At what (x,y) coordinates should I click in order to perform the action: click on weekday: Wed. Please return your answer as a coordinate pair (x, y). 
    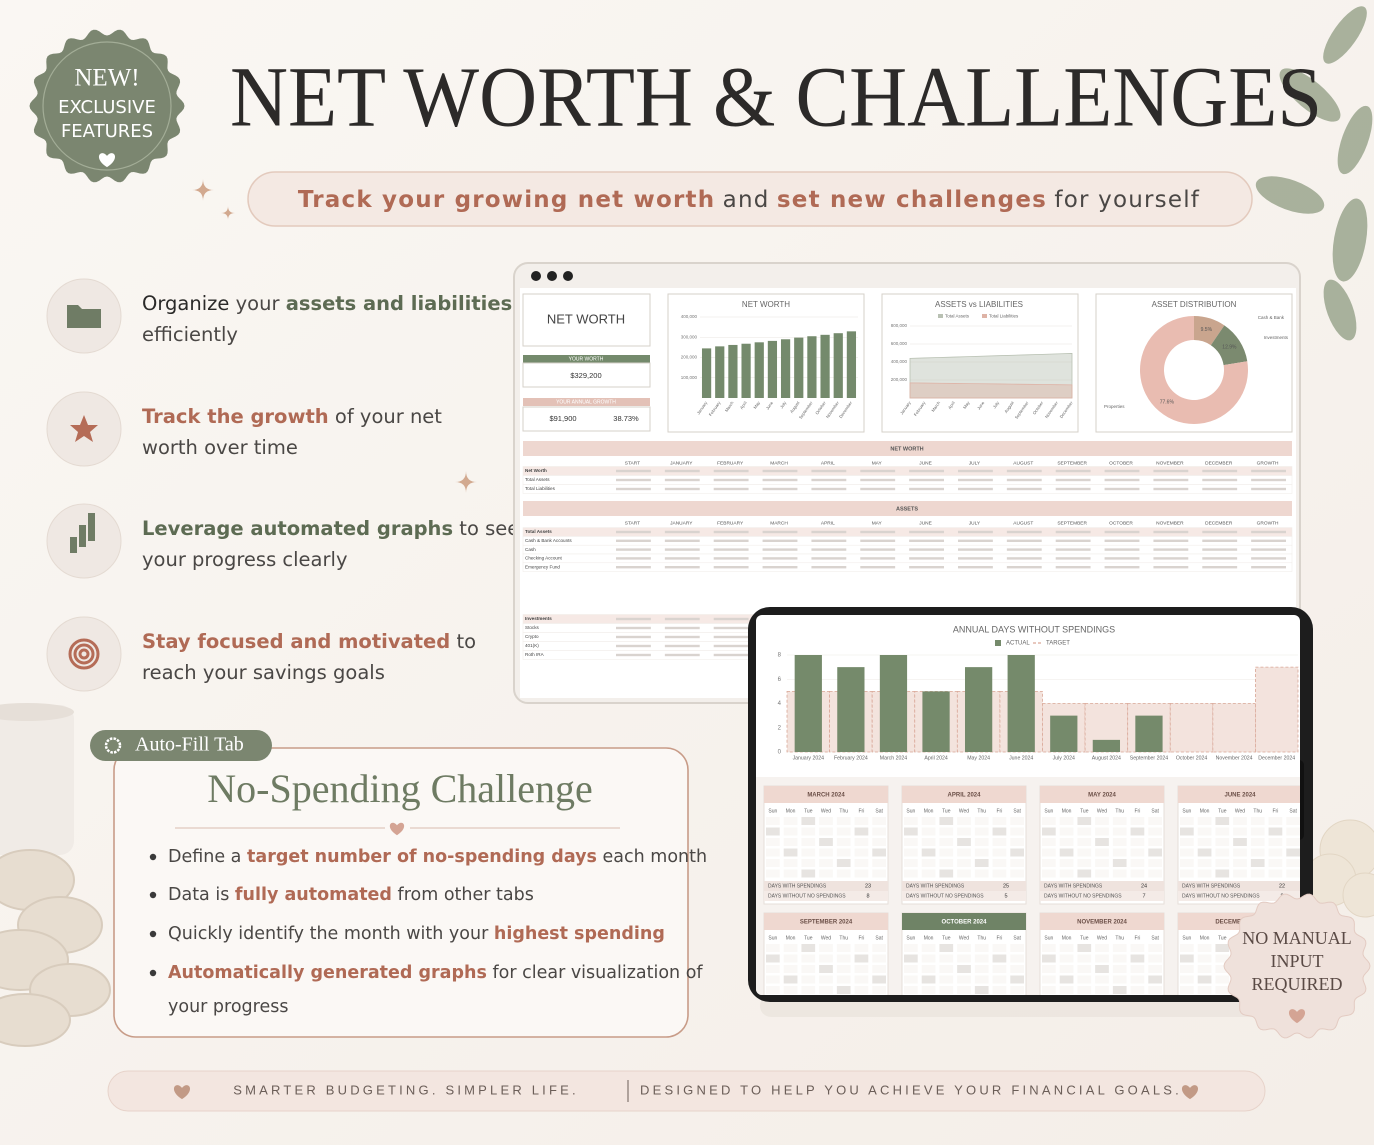
    Looking at the image, I should click on (1240, 811).